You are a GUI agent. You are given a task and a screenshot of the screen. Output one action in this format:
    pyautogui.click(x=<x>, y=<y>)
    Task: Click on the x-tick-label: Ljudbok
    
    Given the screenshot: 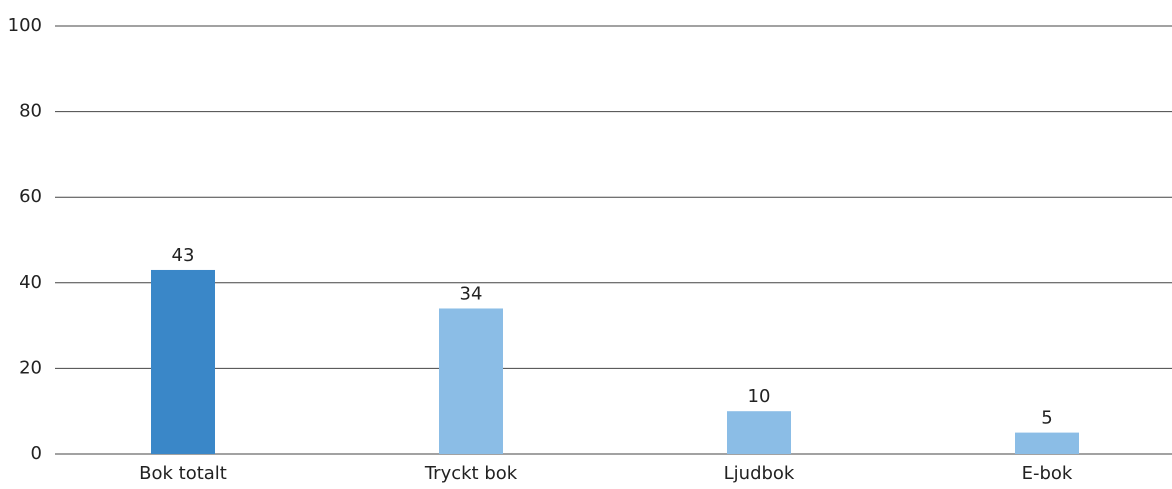 What is the action you would take?
    pyautogui.click(x=759, y=473)
    